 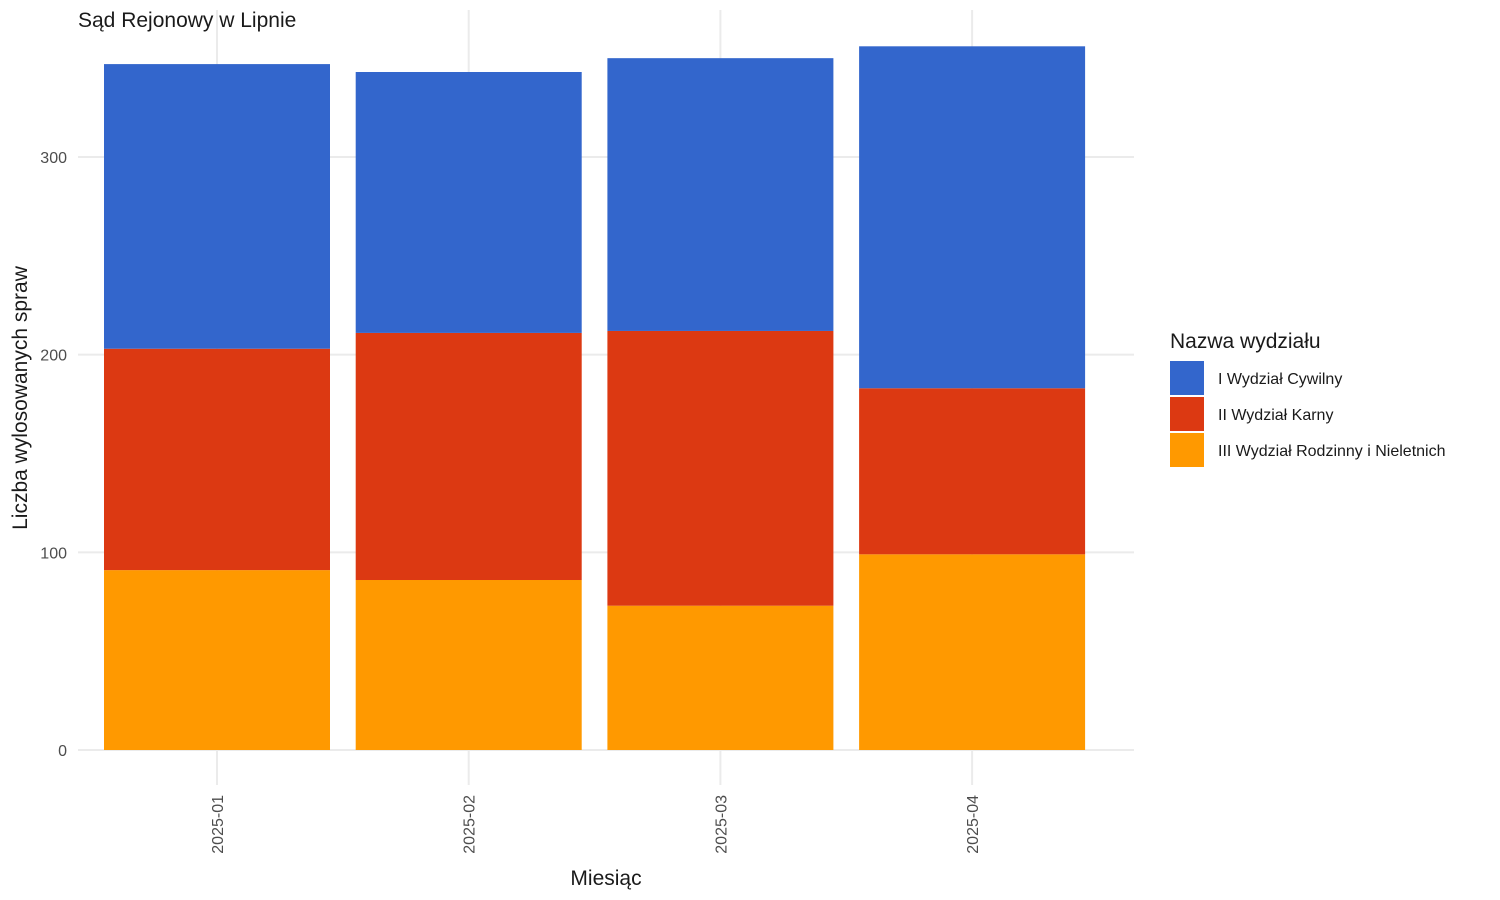 What do you see at coordinates (62, 751) in the screenshot?
I see `y-tick-label: 0` at bounding box center [62, 751].